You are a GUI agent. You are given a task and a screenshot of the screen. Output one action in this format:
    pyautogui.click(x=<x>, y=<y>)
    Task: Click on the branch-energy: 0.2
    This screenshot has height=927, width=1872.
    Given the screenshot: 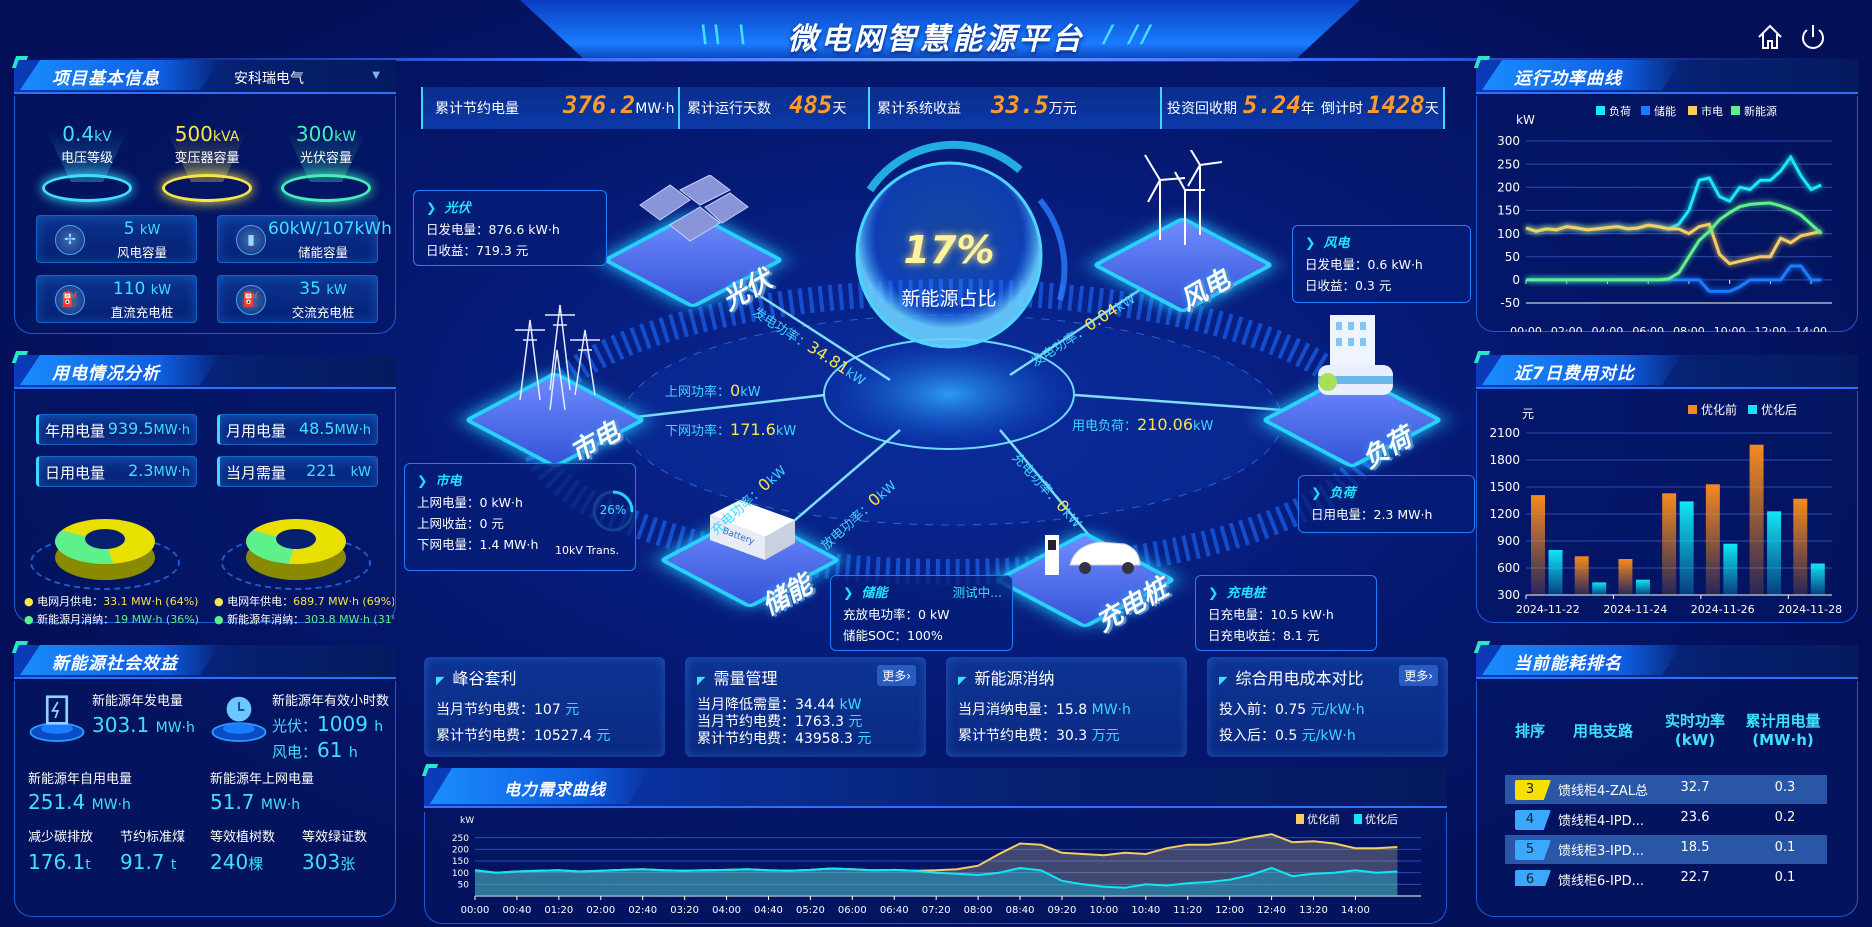 What is the action you would take?
    pyautogui.click(x=1785, y=817)
    